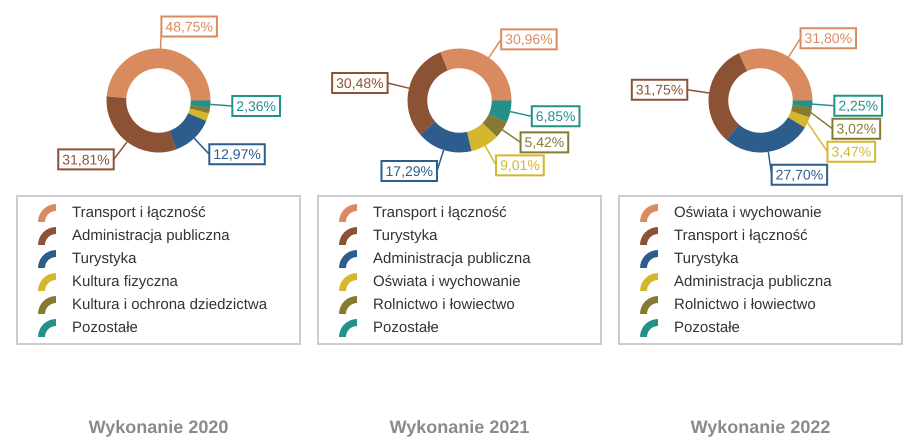 This screenshot has height=448, width=919. Describe the element at coordinates (170, 304) in the screenshot. I see `legend-label: Kultura i ochrona dziedzictwa` at that location.